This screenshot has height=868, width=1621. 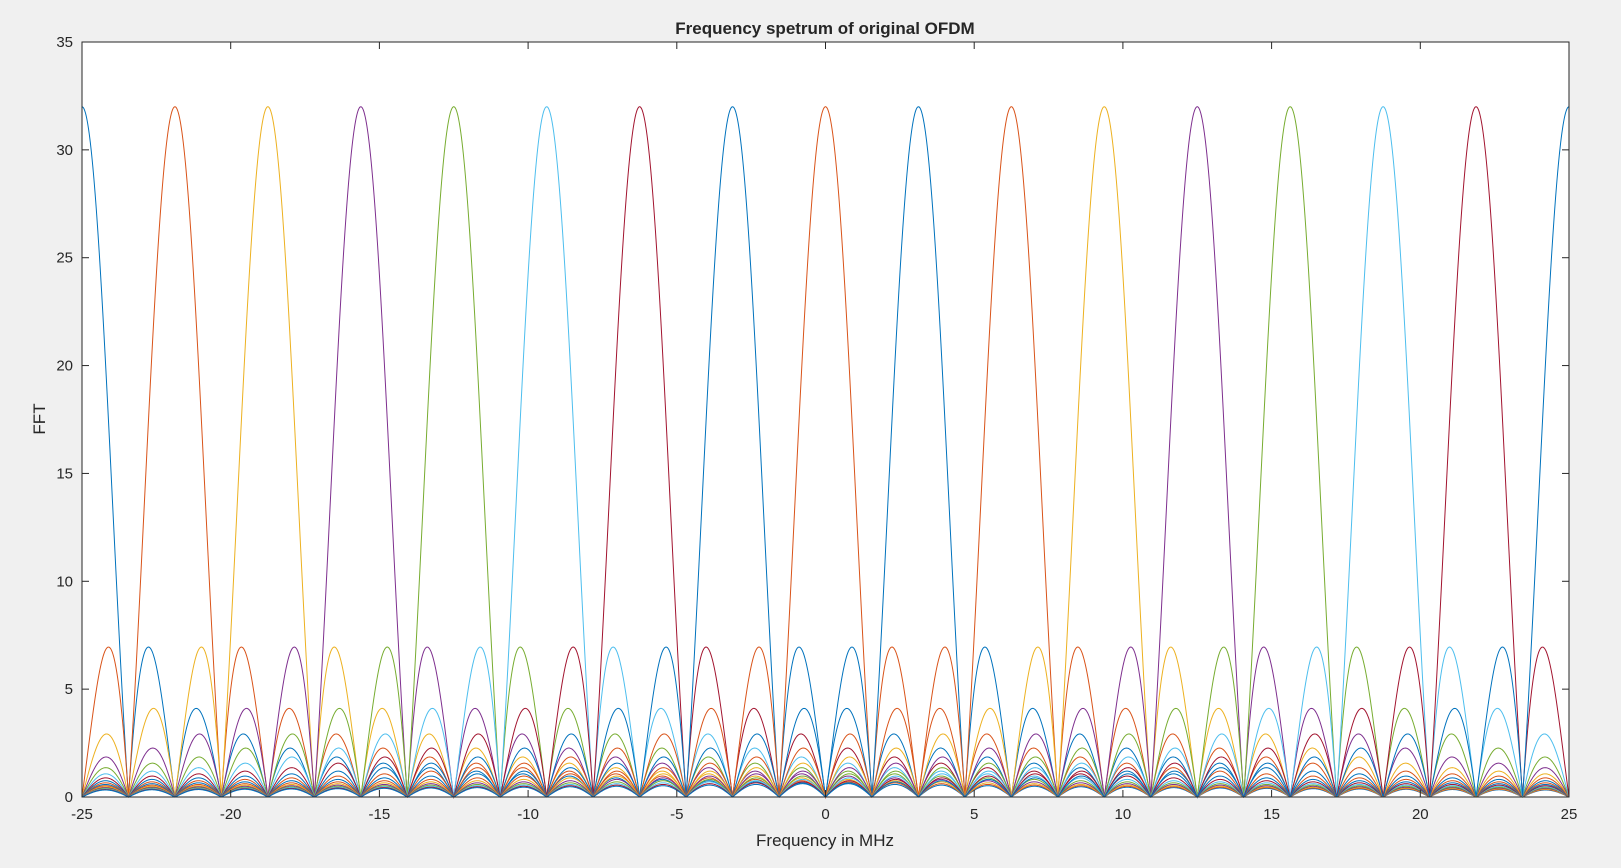 What do you see at coordinates (64, 150) in the screenshot?
I see `y-tick-label: 30` at bounding box center [64, 150].